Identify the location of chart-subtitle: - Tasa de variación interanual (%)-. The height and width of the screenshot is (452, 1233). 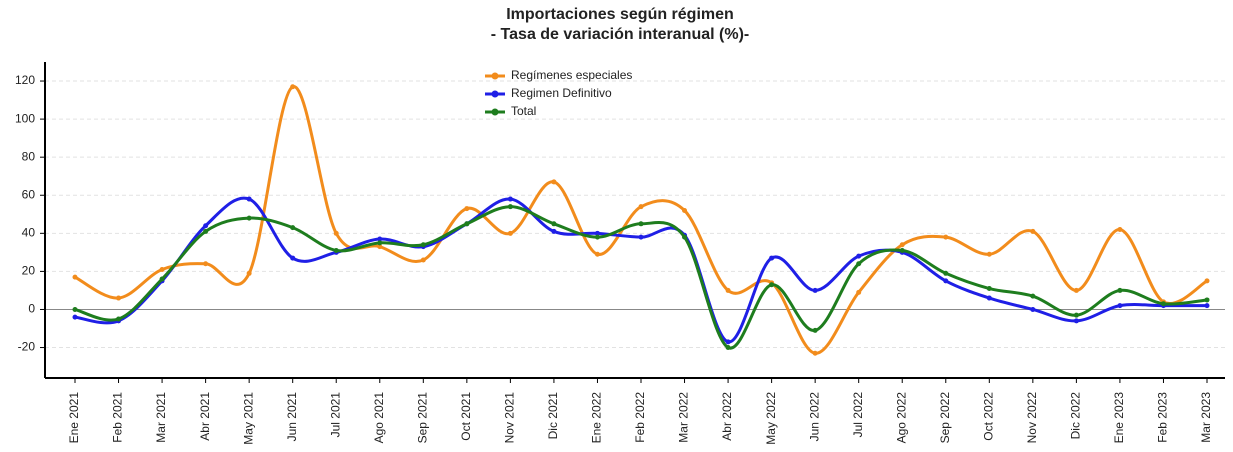
(620, 34).